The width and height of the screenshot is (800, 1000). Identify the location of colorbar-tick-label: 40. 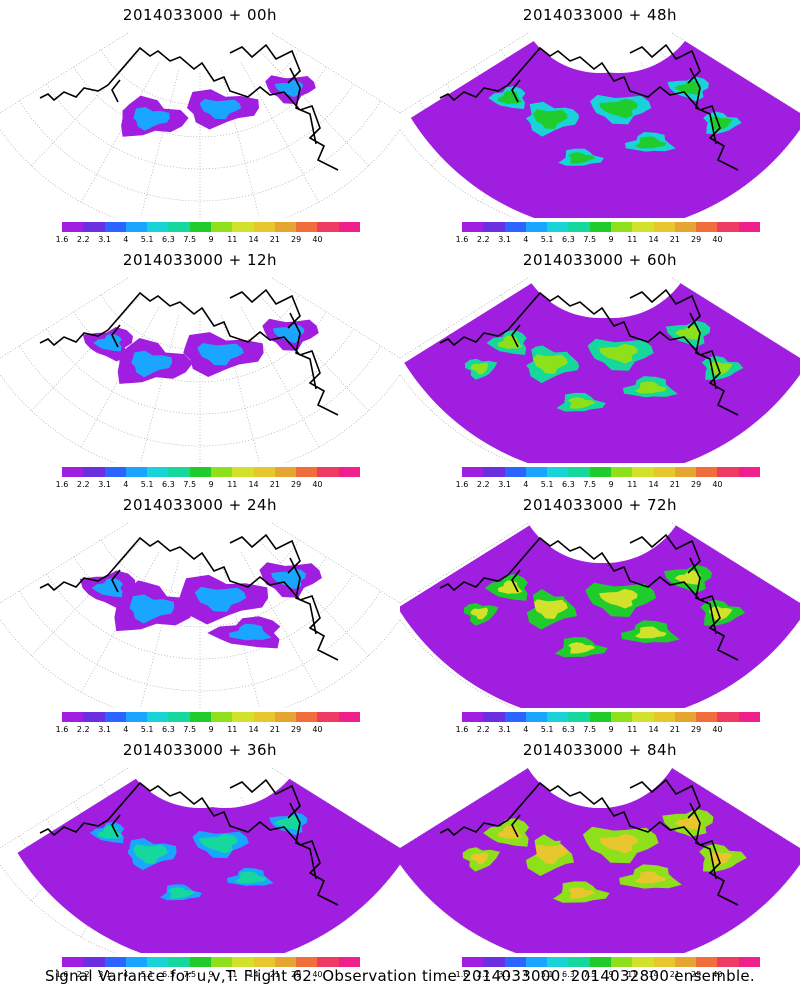
(717, 974).